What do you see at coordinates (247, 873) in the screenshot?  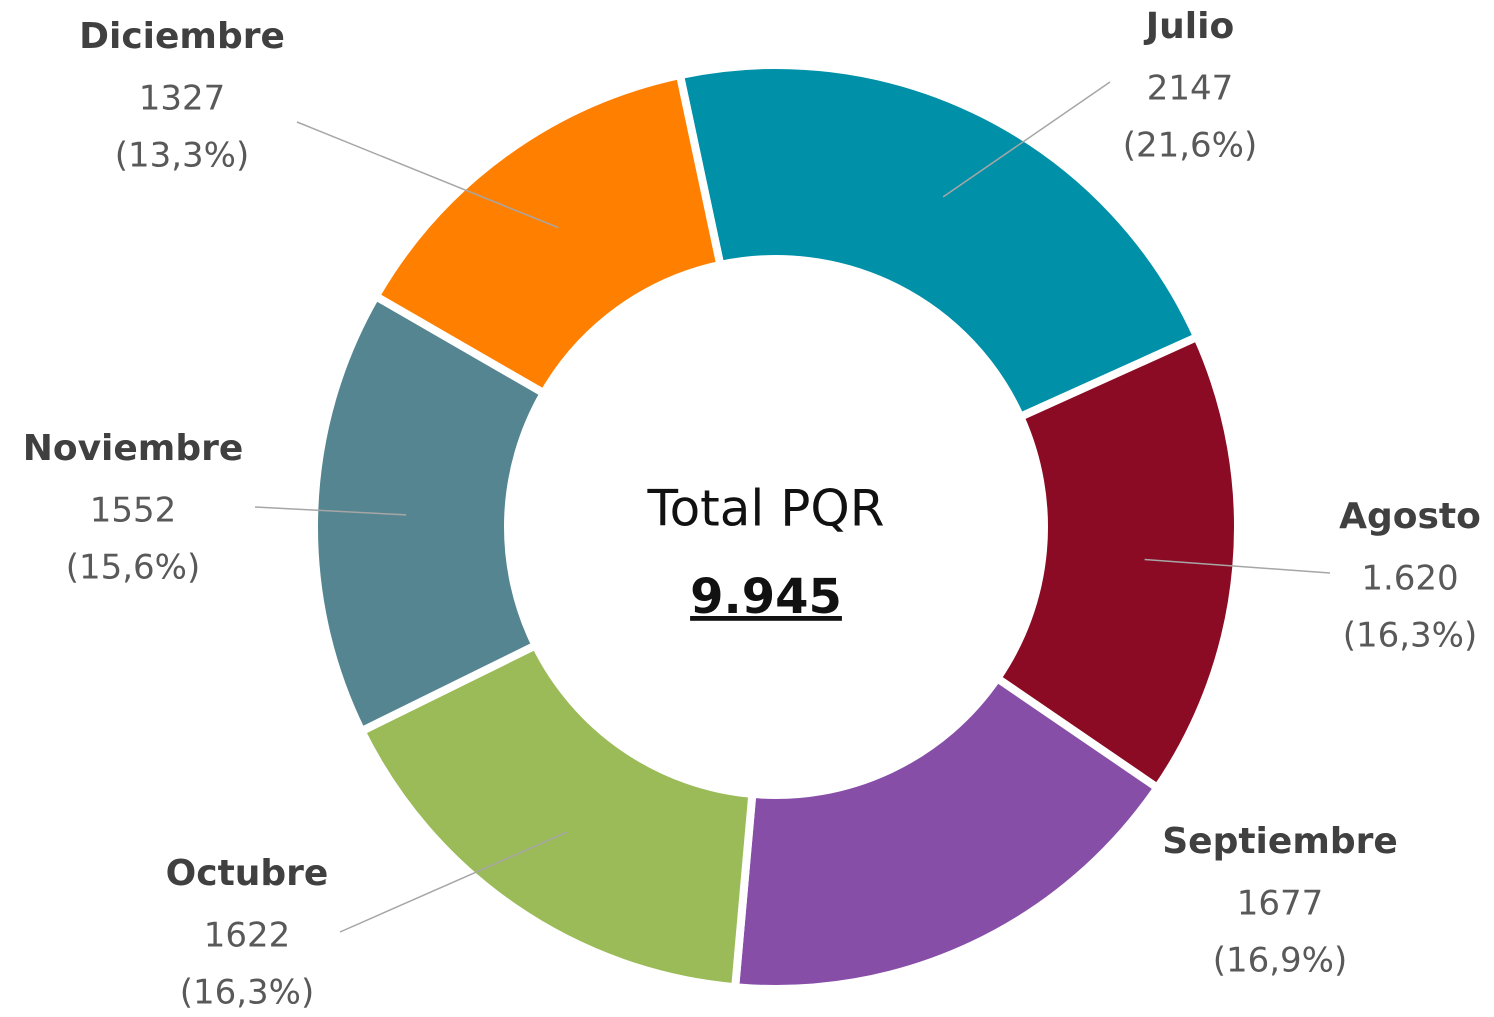 I see `category-label: Octubre` at bounding box center [247, 873].